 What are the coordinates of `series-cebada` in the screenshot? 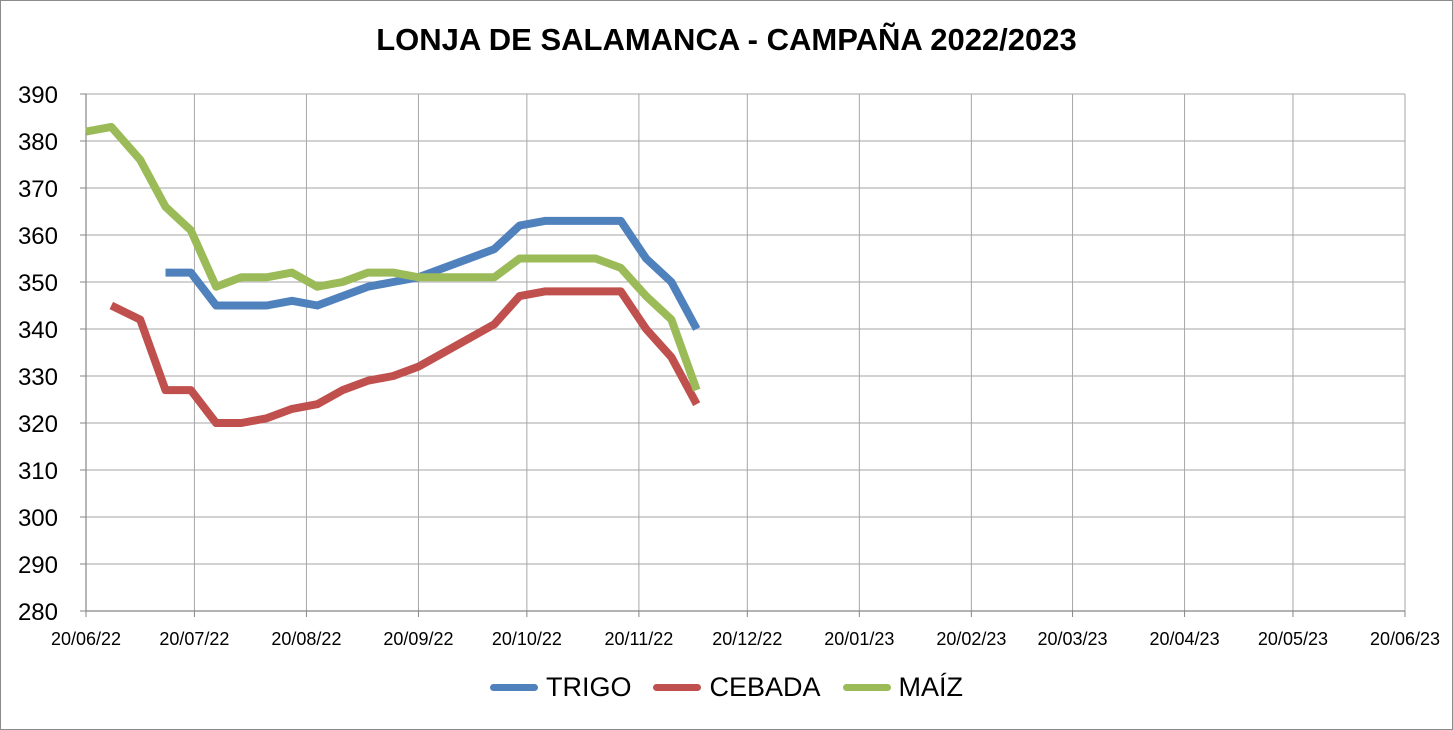 It's located at (404, 357).